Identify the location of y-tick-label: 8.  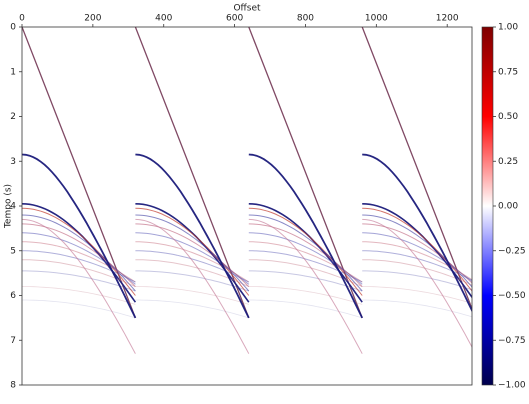
(13, 386).